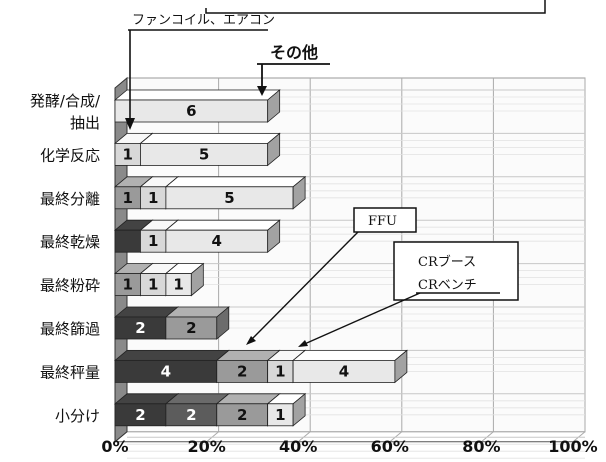  Describe the element at coordinates (262, 91) in the screenshot. I see `annotation-other-arrow` at that location.